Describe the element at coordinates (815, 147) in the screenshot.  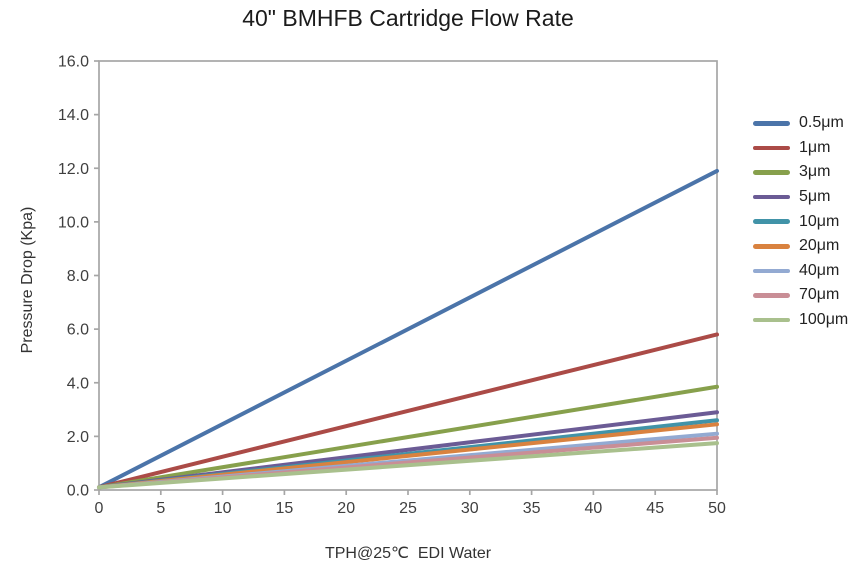
I see `legend-label: 1μm` at that location.